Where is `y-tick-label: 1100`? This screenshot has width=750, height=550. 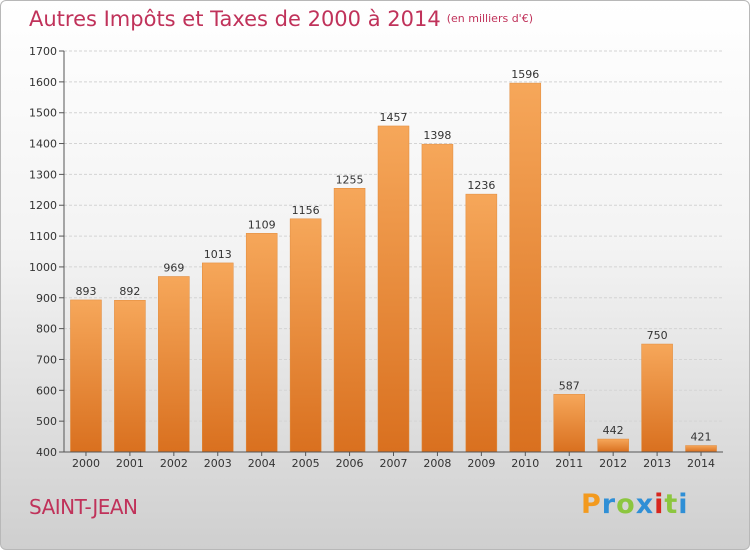 y-tick-label: 1100 is located at coordinates (43, 236).